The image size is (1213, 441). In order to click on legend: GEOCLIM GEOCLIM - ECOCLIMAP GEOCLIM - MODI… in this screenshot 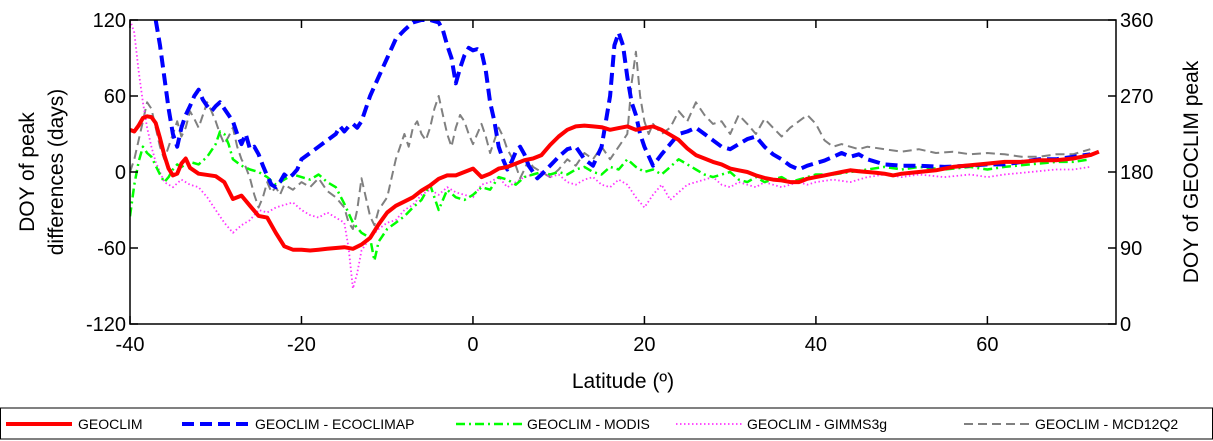, I will do `click(606, 423)`.